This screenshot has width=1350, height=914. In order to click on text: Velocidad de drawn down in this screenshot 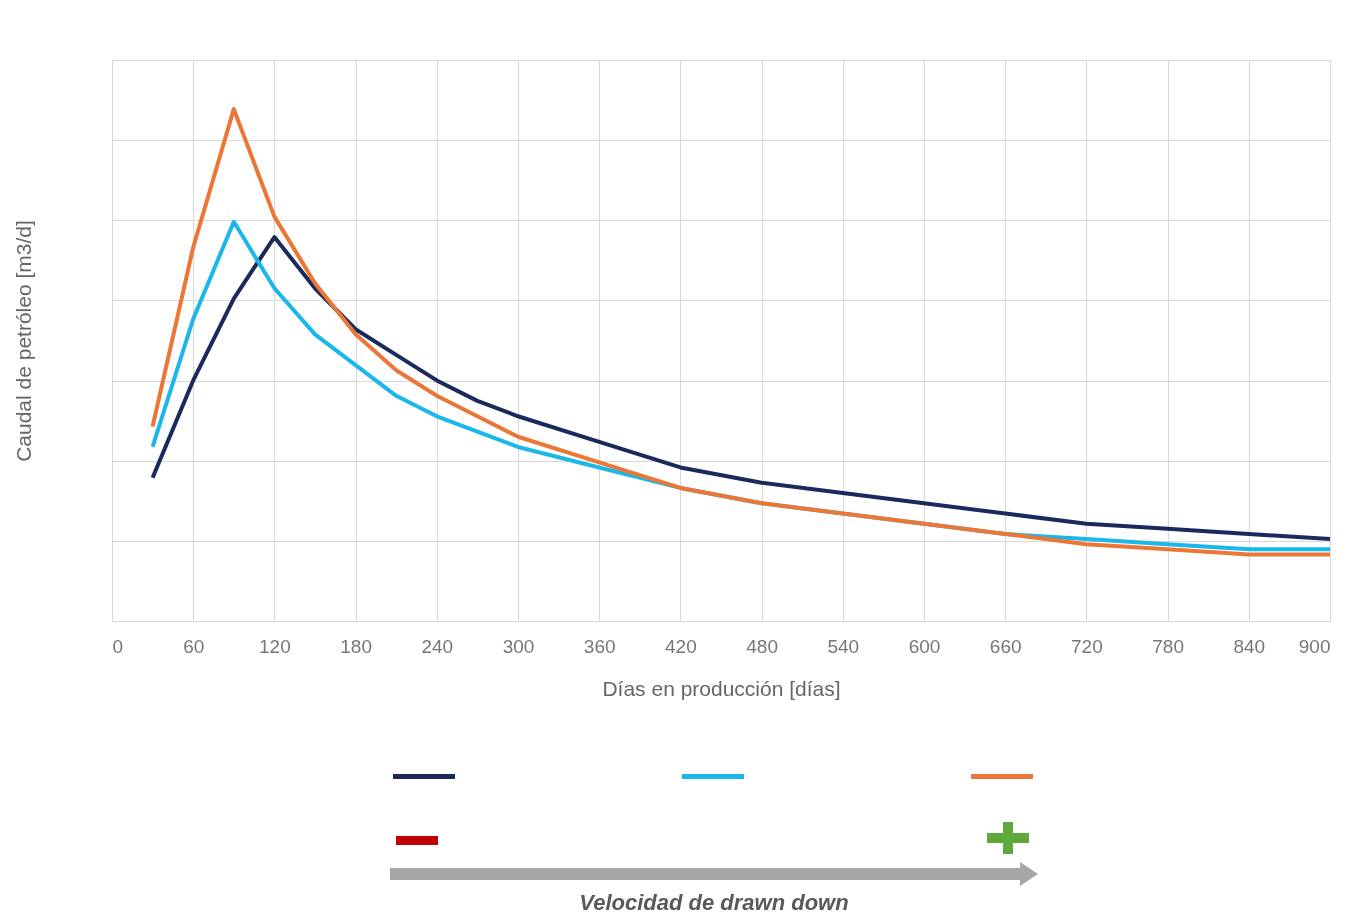, I will do `click(714, 902)`.